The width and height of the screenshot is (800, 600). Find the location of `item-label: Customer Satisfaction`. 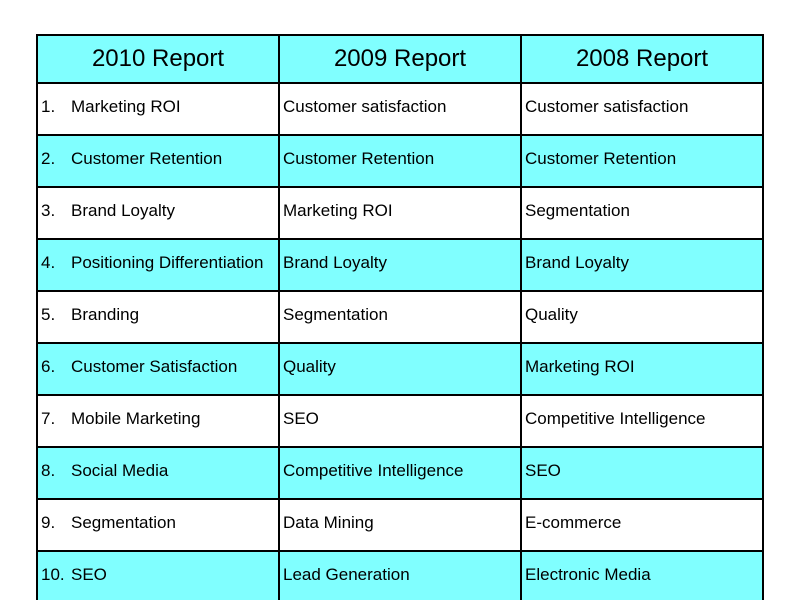

item-label: Customer Satisfaction is located at coordinates (154, 366).